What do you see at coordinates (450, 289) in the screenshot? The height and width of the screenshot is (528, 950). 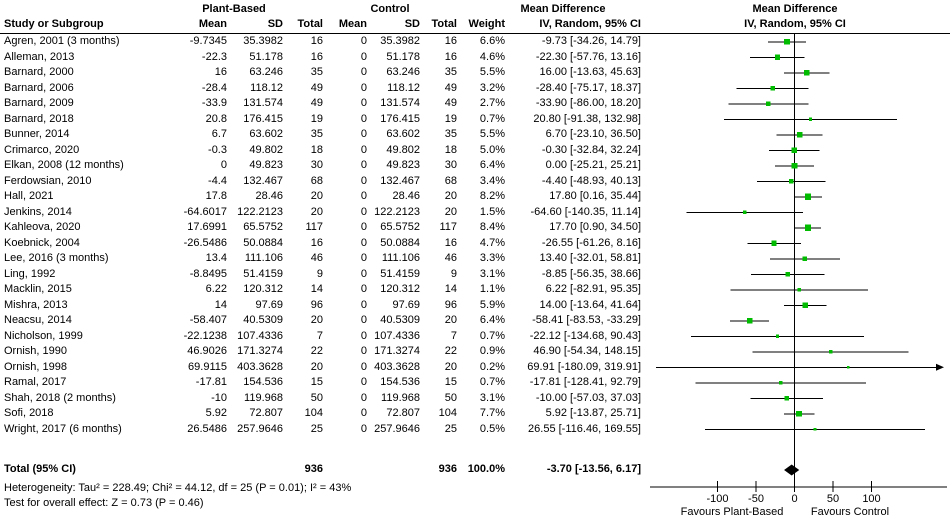 I see `control-total: 14` at bounding box center [450, 289].